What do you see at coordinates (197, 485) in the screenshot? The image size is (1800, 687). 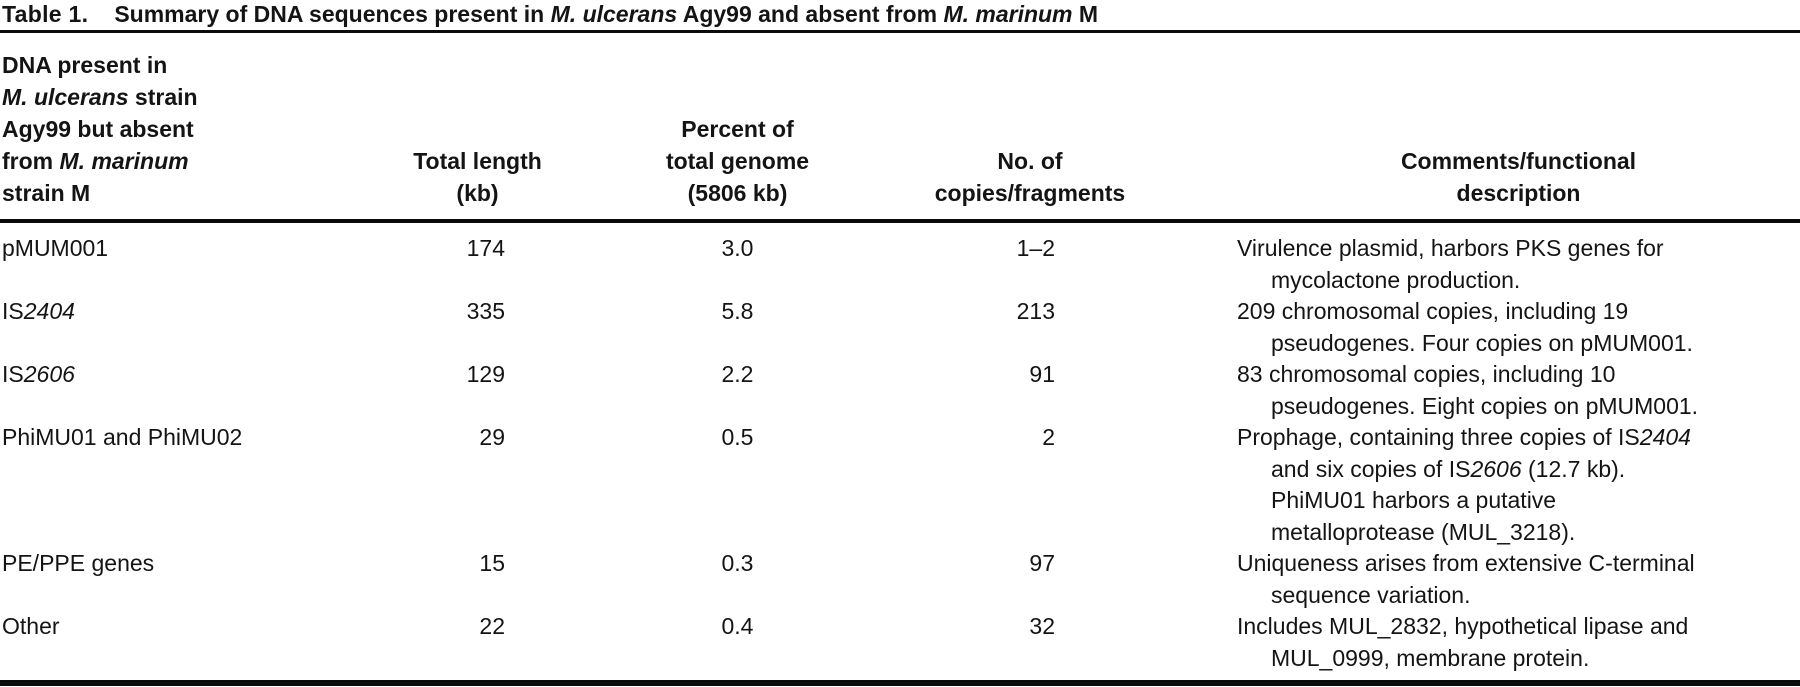 I see `row-label-cell: PhiMU01 and PhiMU02` at bounding box center [197, 485].